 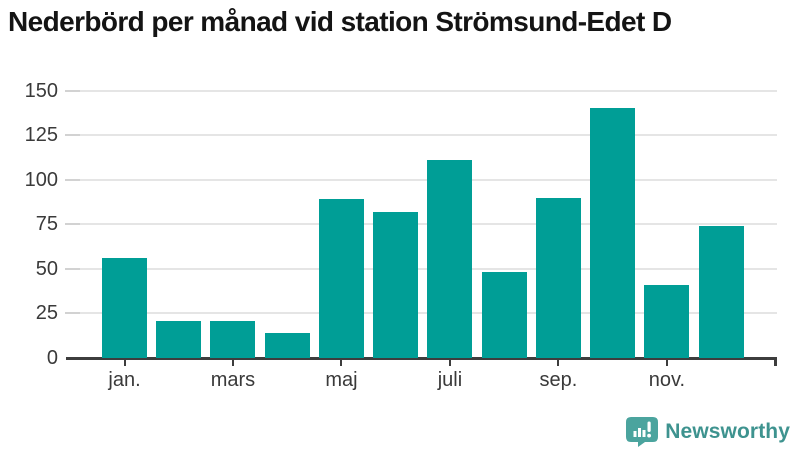 I want to click on bar-okt, so click(x=613, y=233).